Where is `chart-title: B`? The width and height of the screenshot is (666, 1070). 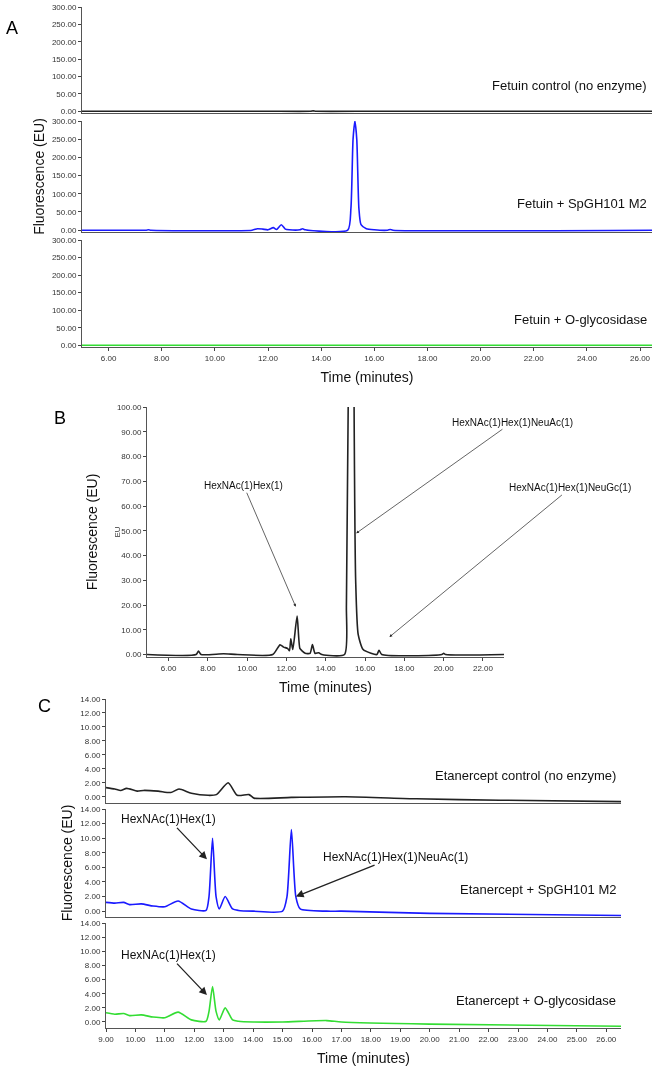
chart-title: B is located at coordinates (60, 418).